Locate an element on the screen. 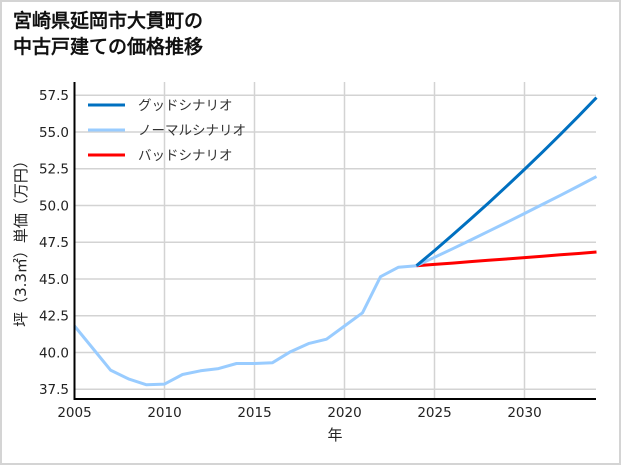  x-tick-label: 2010 is located at coordinates (164, 413).